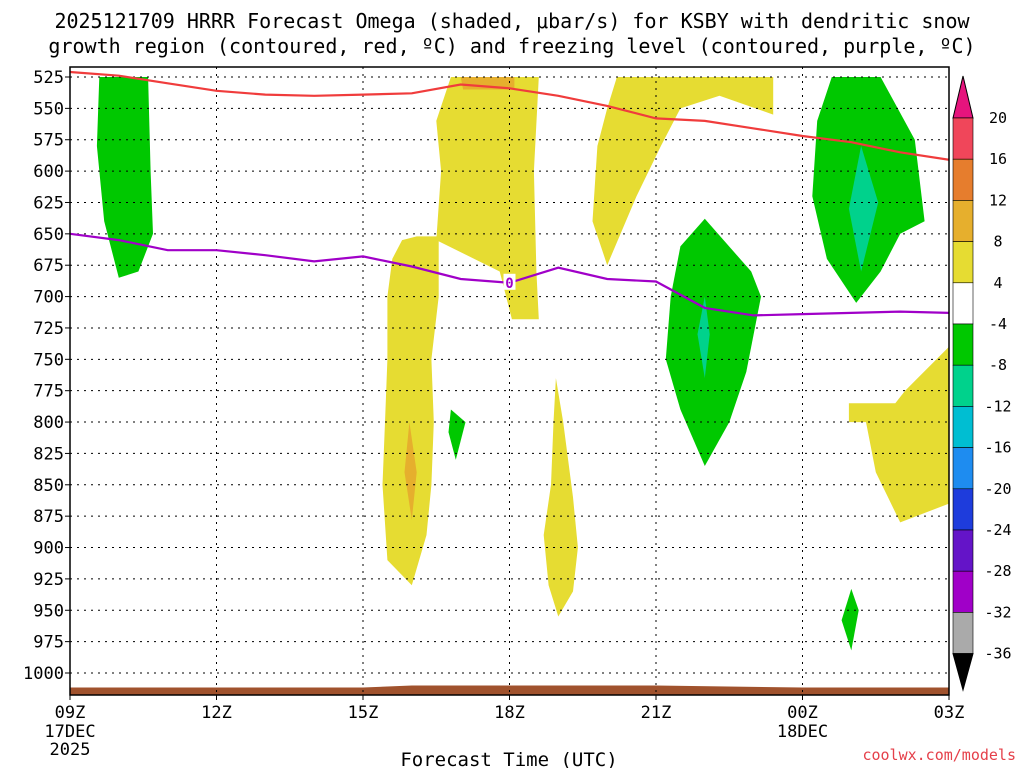 The image size is (1024, 768). Describe the element at coordinates (997, 406) in the screenshot. I see `colorbar-label--12: -12` at that location.